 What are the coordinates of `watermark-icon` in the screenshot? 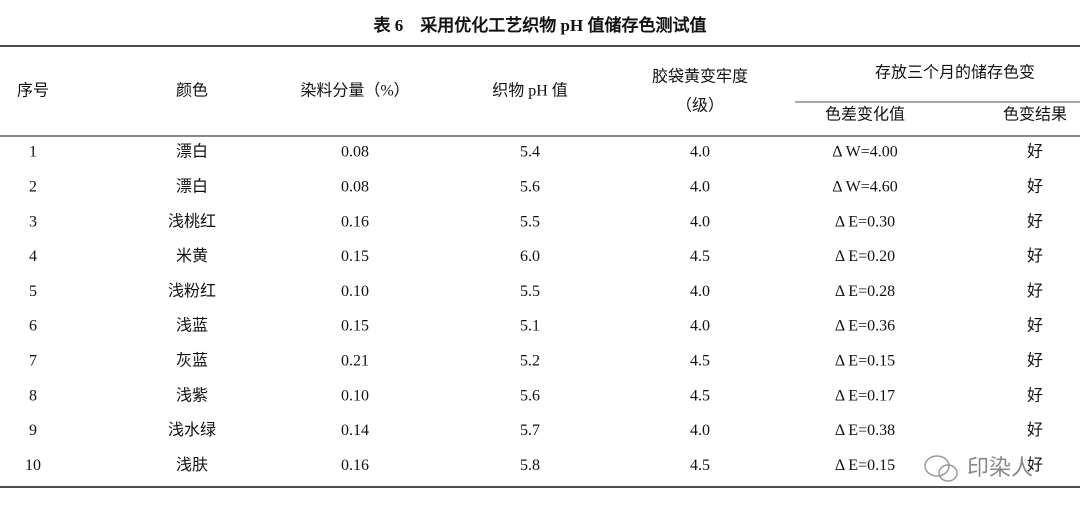 It's located at (941, 468).